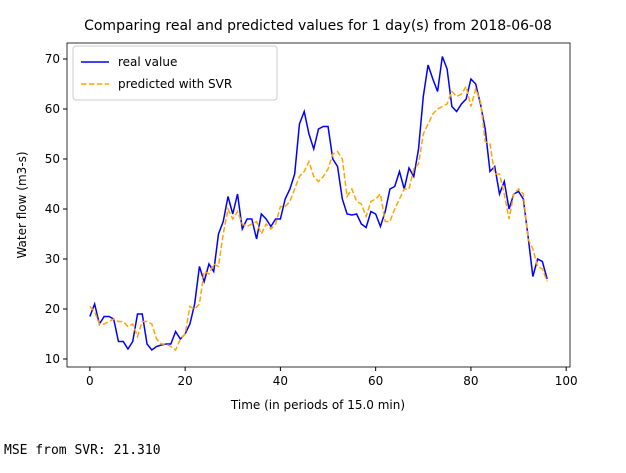 The image size is (626, 473). Describe the element at coordinates (52, 359) in the screenshot. I see `y-tick-label: 10` at that location.